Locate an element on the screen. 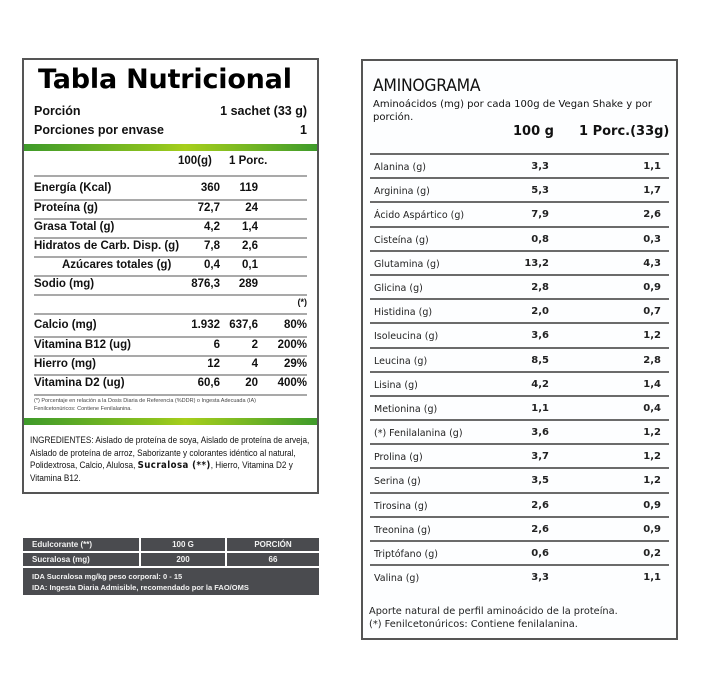  sweetener-header-portion: PORCIÓN is located at coordinates (273, 545).